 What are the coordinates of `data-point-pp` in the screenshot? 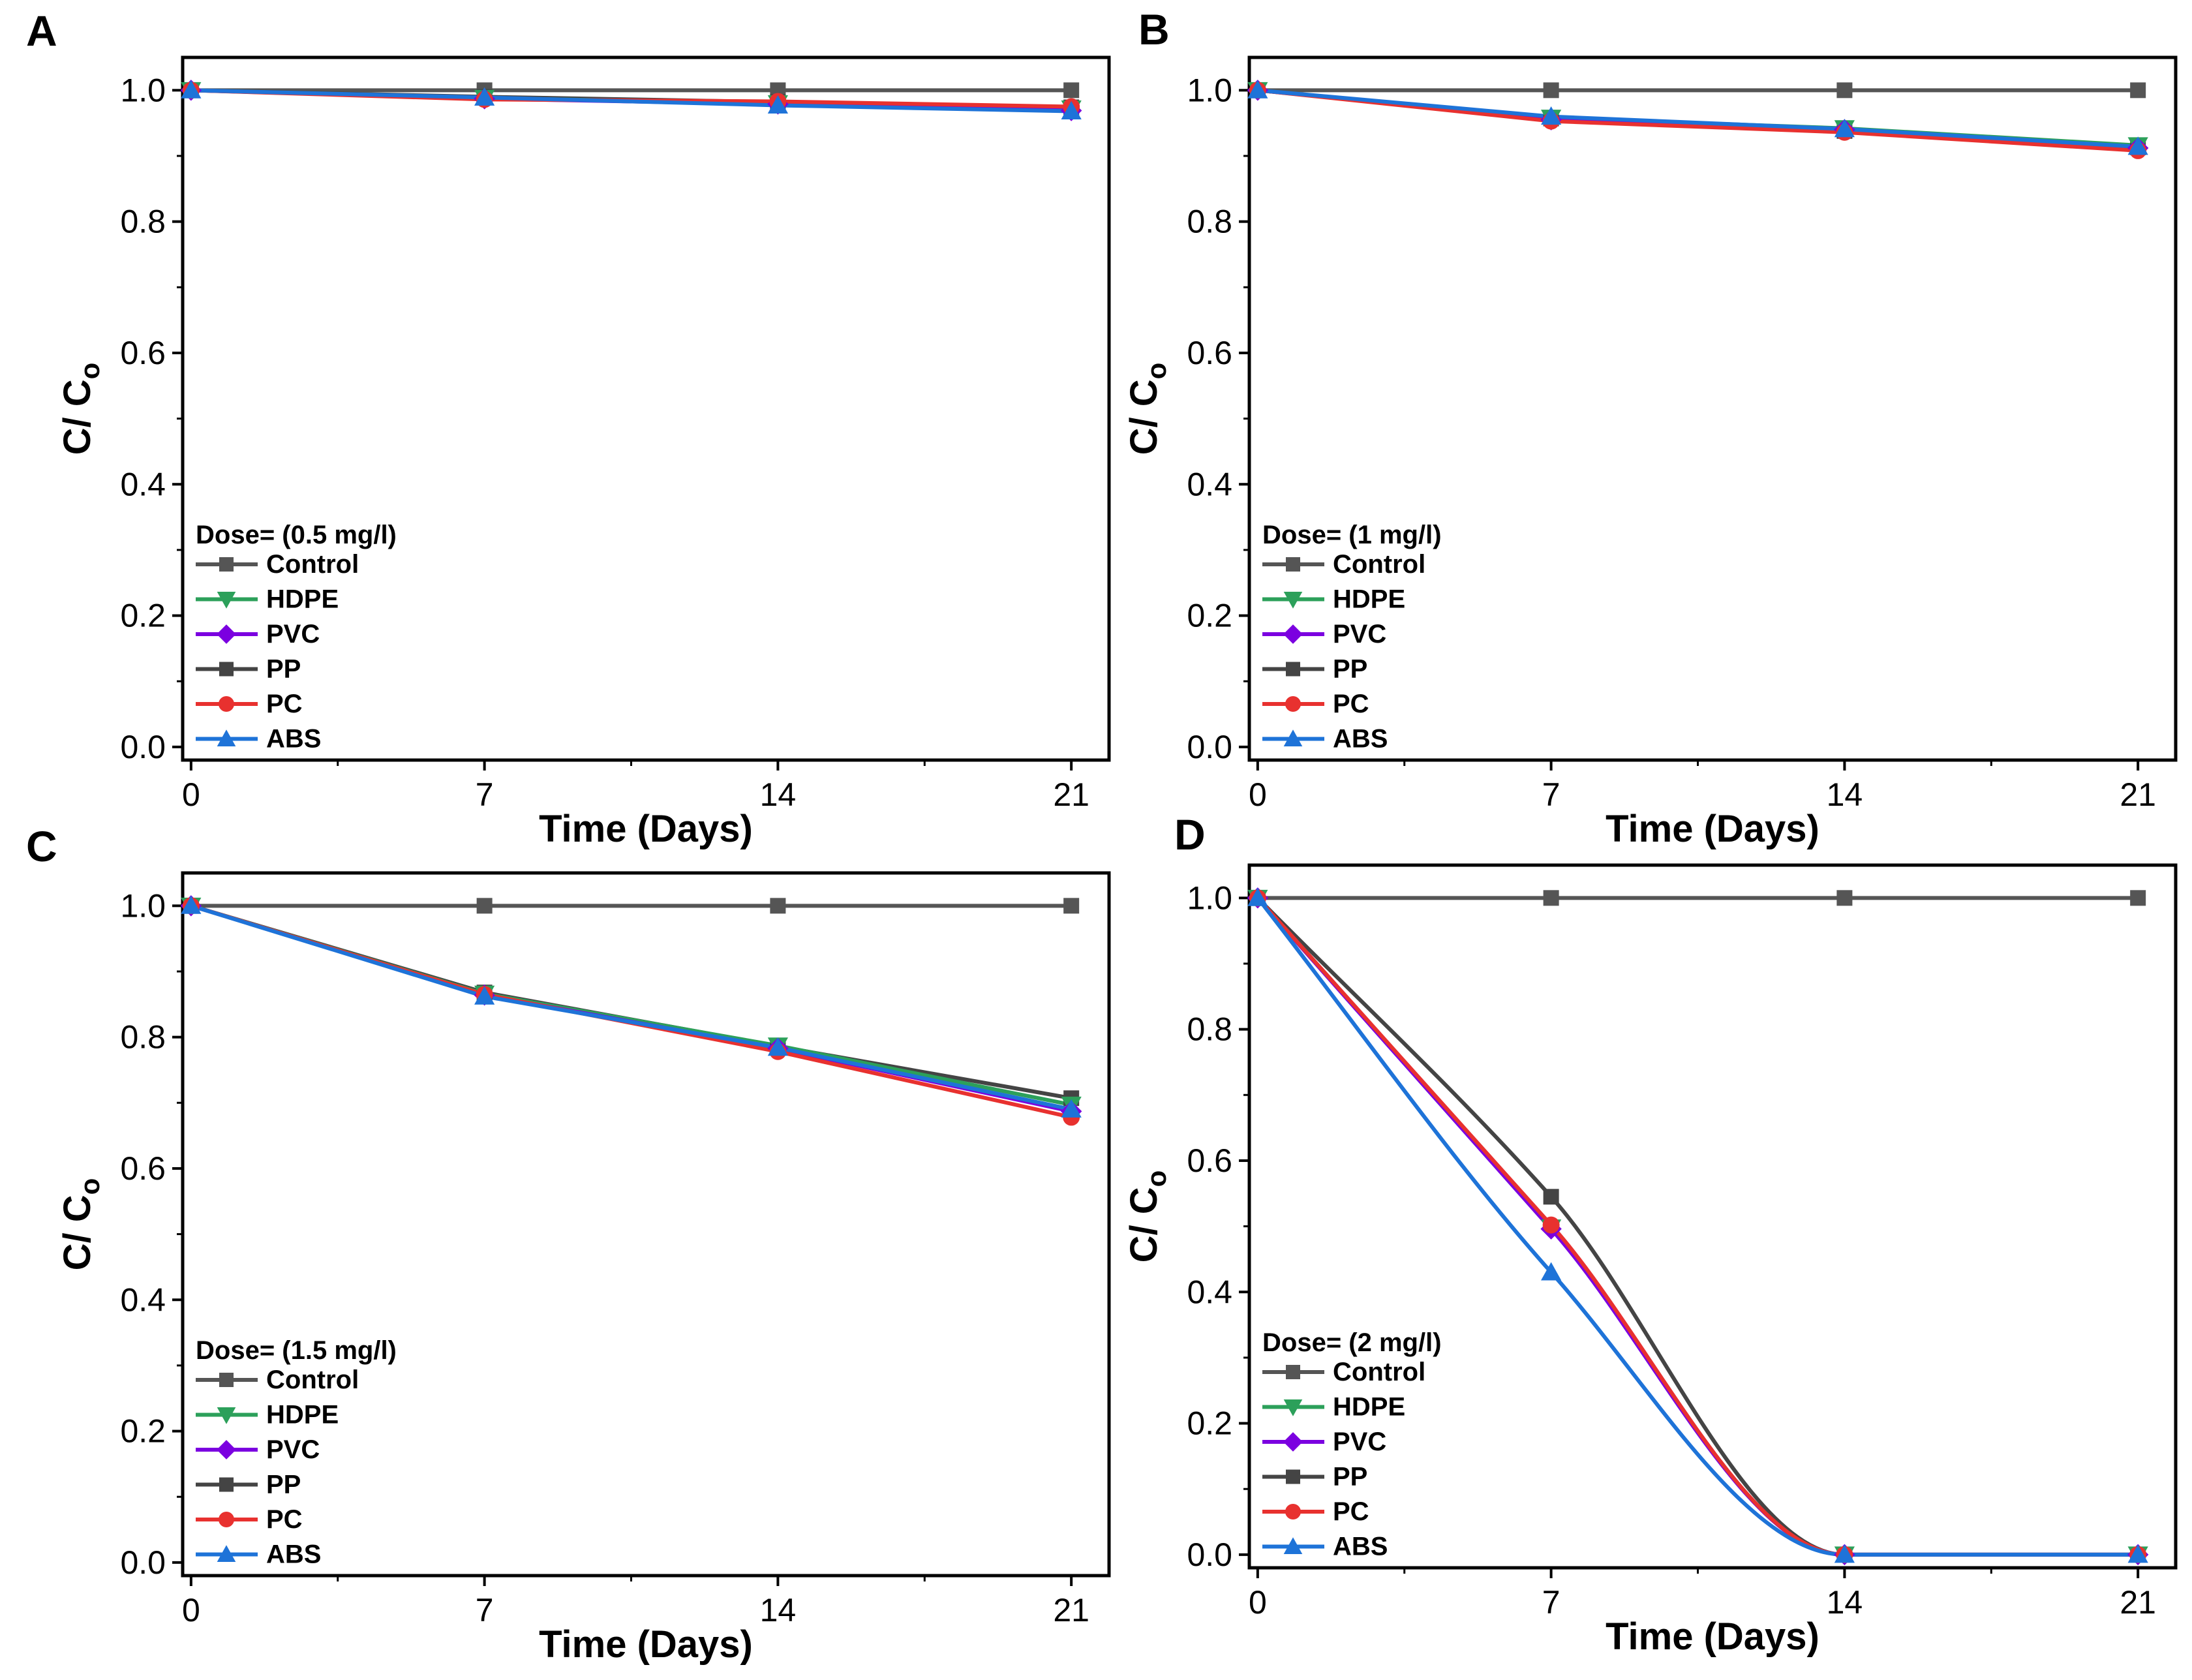 It's located at (1551, 1197).